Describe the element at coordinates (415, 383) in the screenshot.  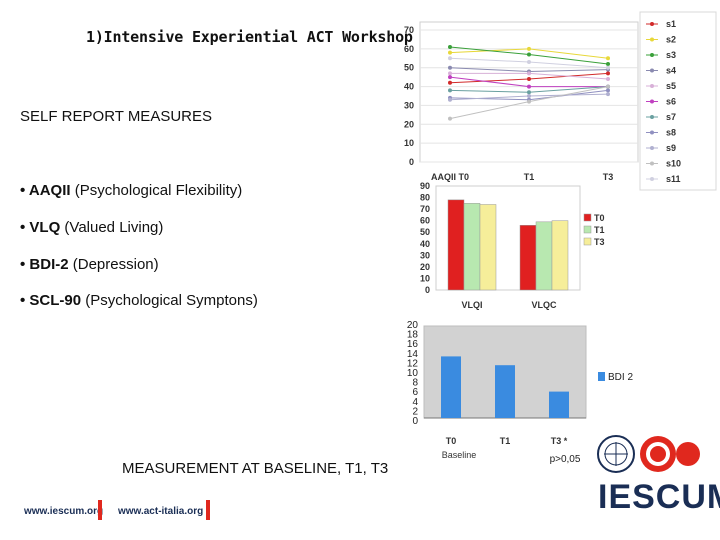
I see `y-tick-label: 8` at that location.